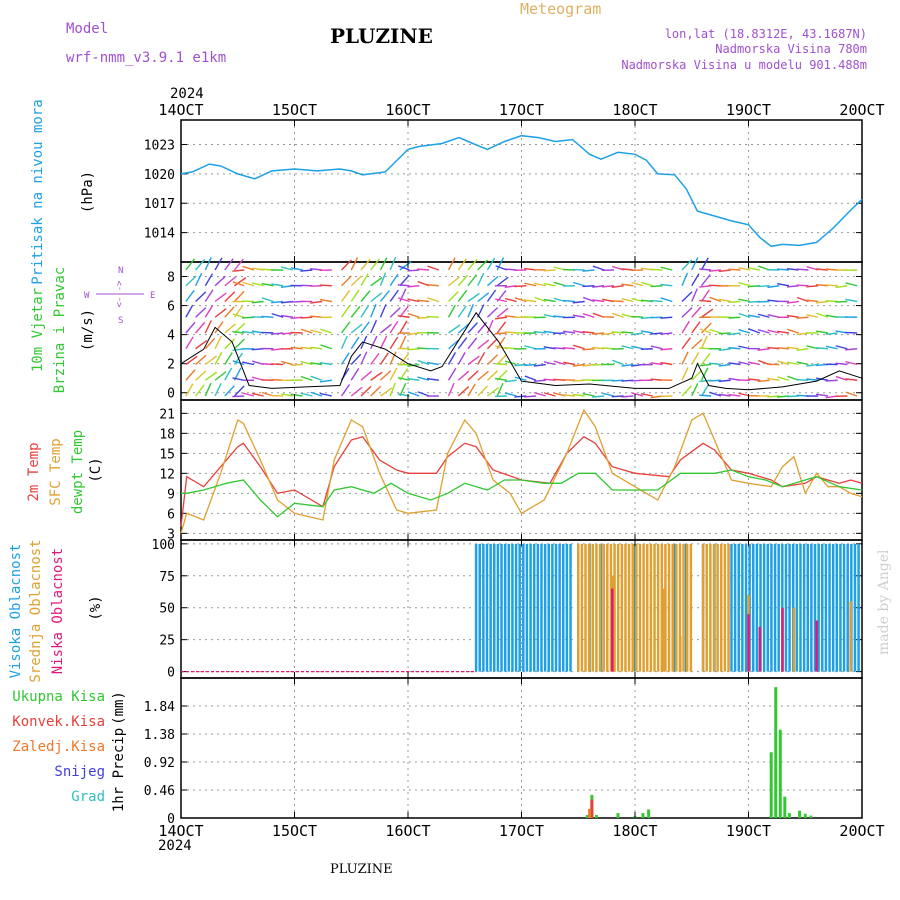 The image size is (900, 900). What do you see at coordinates (521, 471) in the screenshot?
I see `sfc-line` at bounding box center [521, 471].